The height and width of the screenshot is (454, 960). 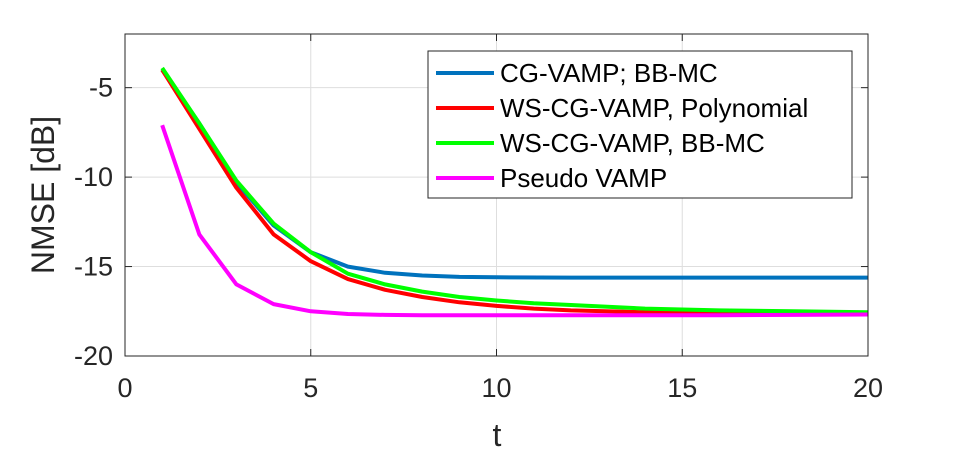 What do you see at coordinates (682, 388) in the screenshot?
I see `x-tick-label: 15` at bounding box center [682, 388].